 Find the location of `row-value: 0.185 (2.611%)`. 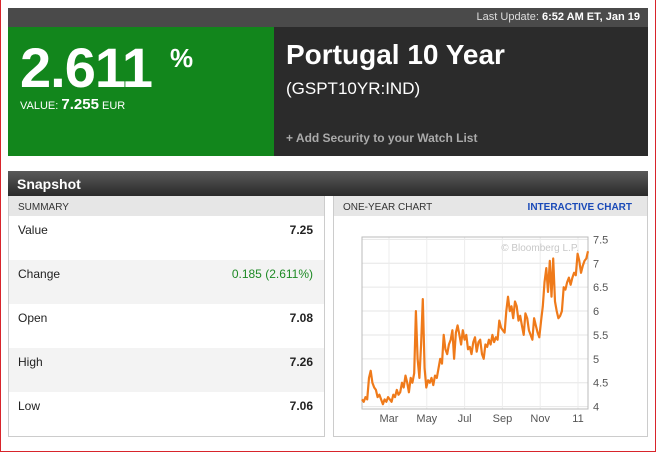

row-value: 0.185 (2.611%) is located at coordinates (272, 274).